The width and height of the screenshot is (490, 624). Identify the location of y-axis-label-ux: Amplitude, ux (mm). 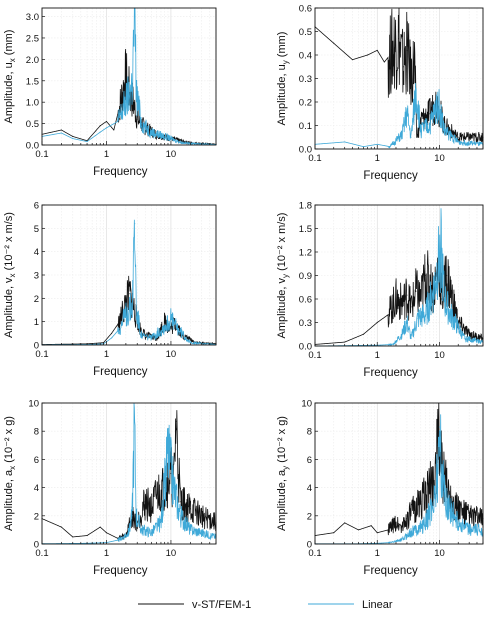
(10, 77).